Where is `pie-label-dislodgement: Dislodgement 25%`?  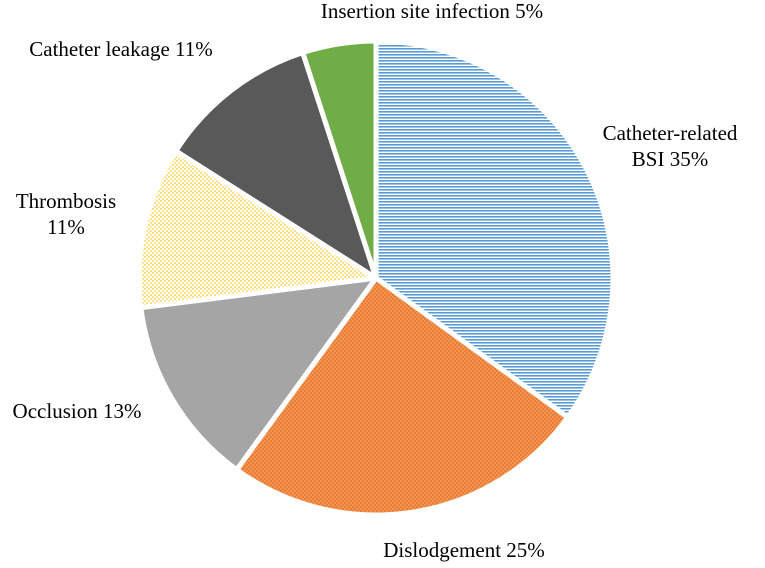 pie-label-dislodgement: Dislodgement 25% is located at coordinates (464, 550).